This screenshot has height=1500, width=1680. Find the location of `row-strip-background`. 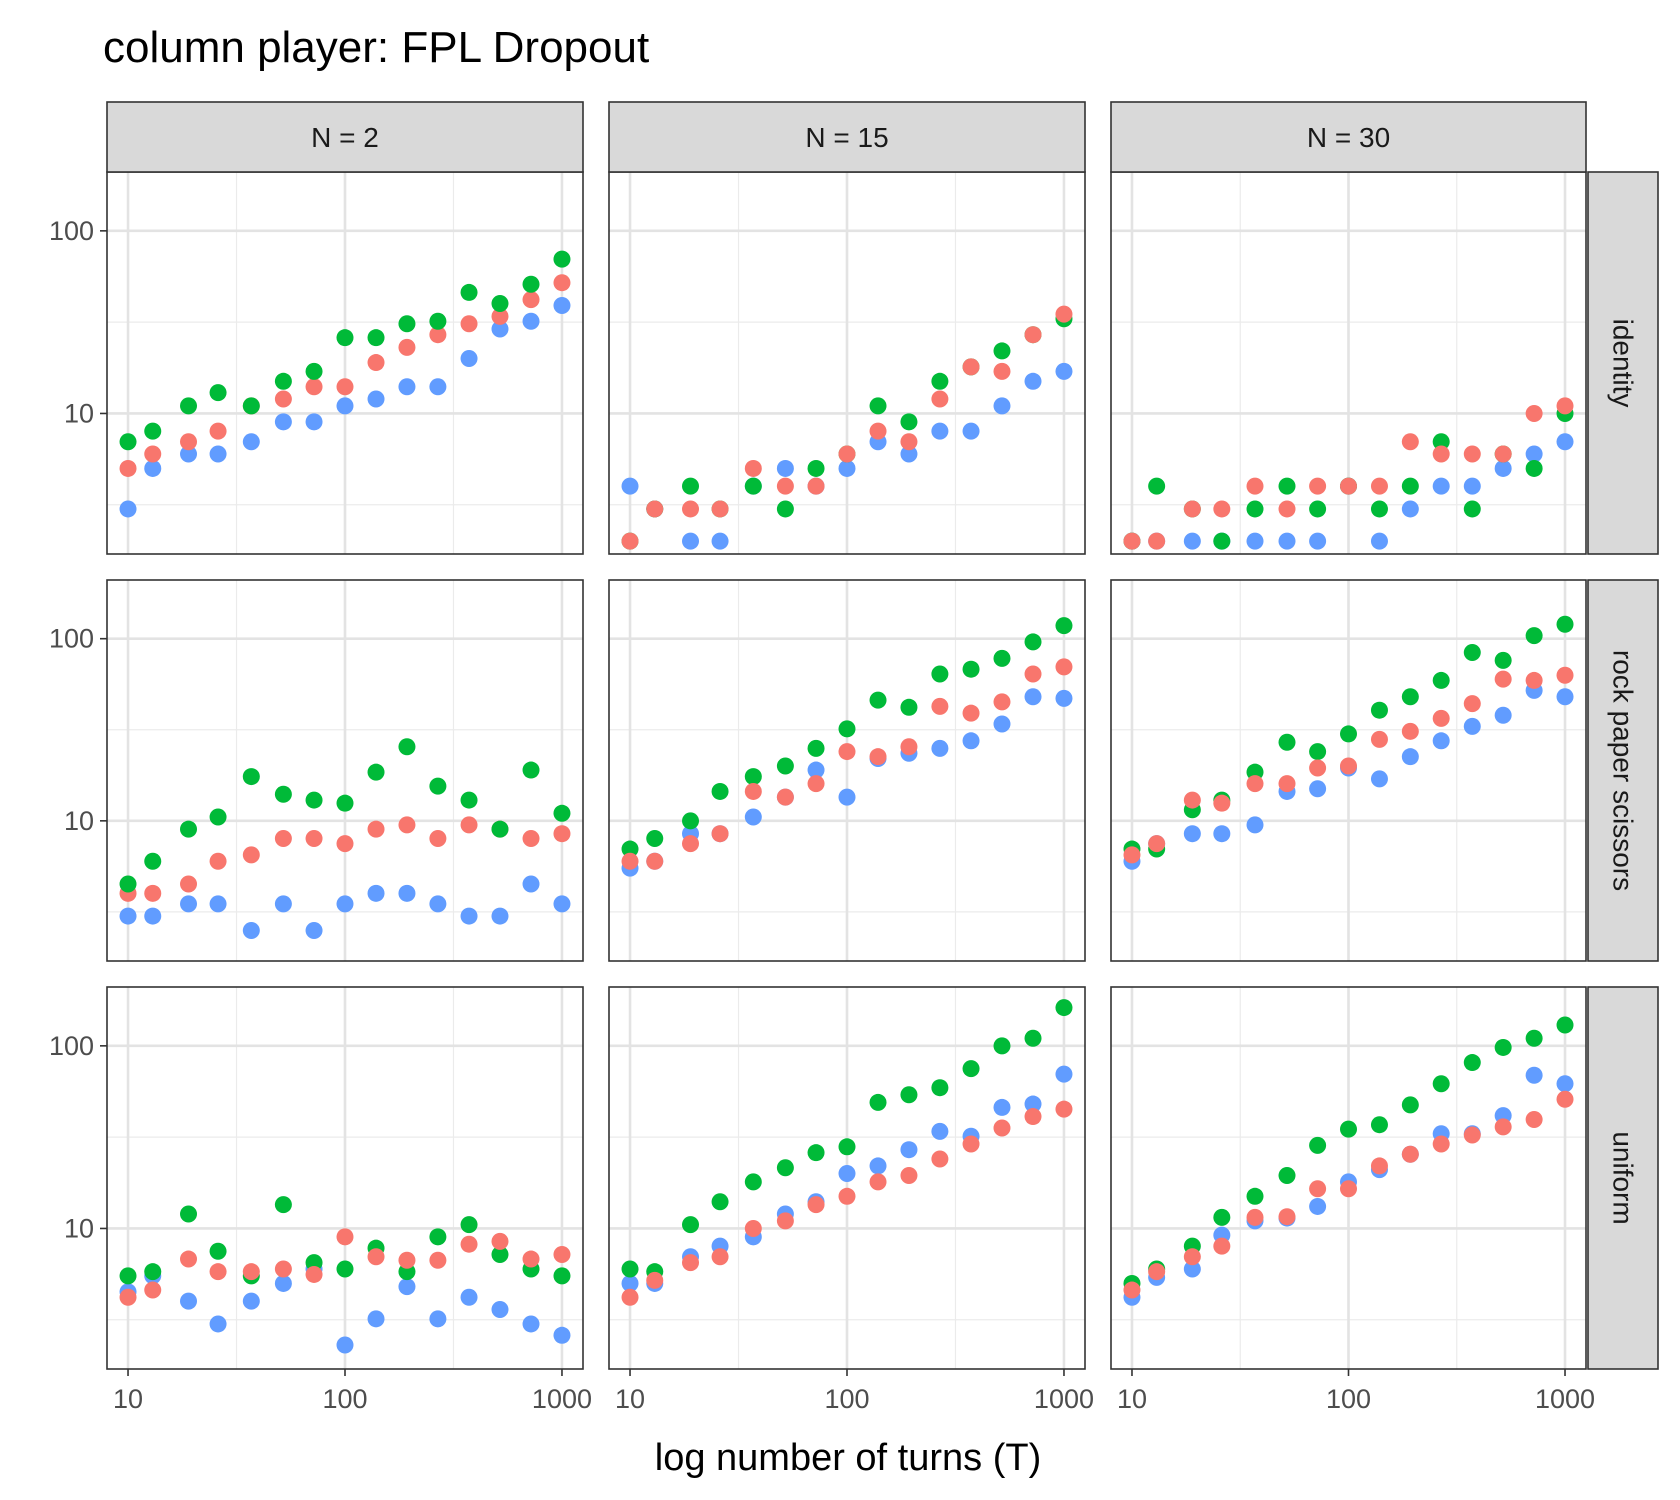

row-strip-background is located at coordinates (1623, 363).